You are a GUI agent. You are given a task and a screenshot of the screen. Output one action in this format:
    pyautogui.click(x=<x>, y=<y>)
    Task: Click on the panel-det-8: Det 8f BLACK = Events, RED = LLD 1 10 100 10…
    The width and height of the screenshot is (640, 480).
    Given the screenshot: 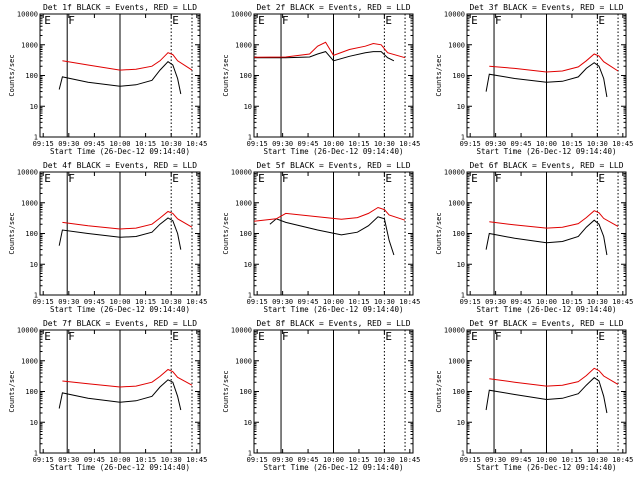 What is the action you would take?
    pyautogui.click(x=321, y=395)
    